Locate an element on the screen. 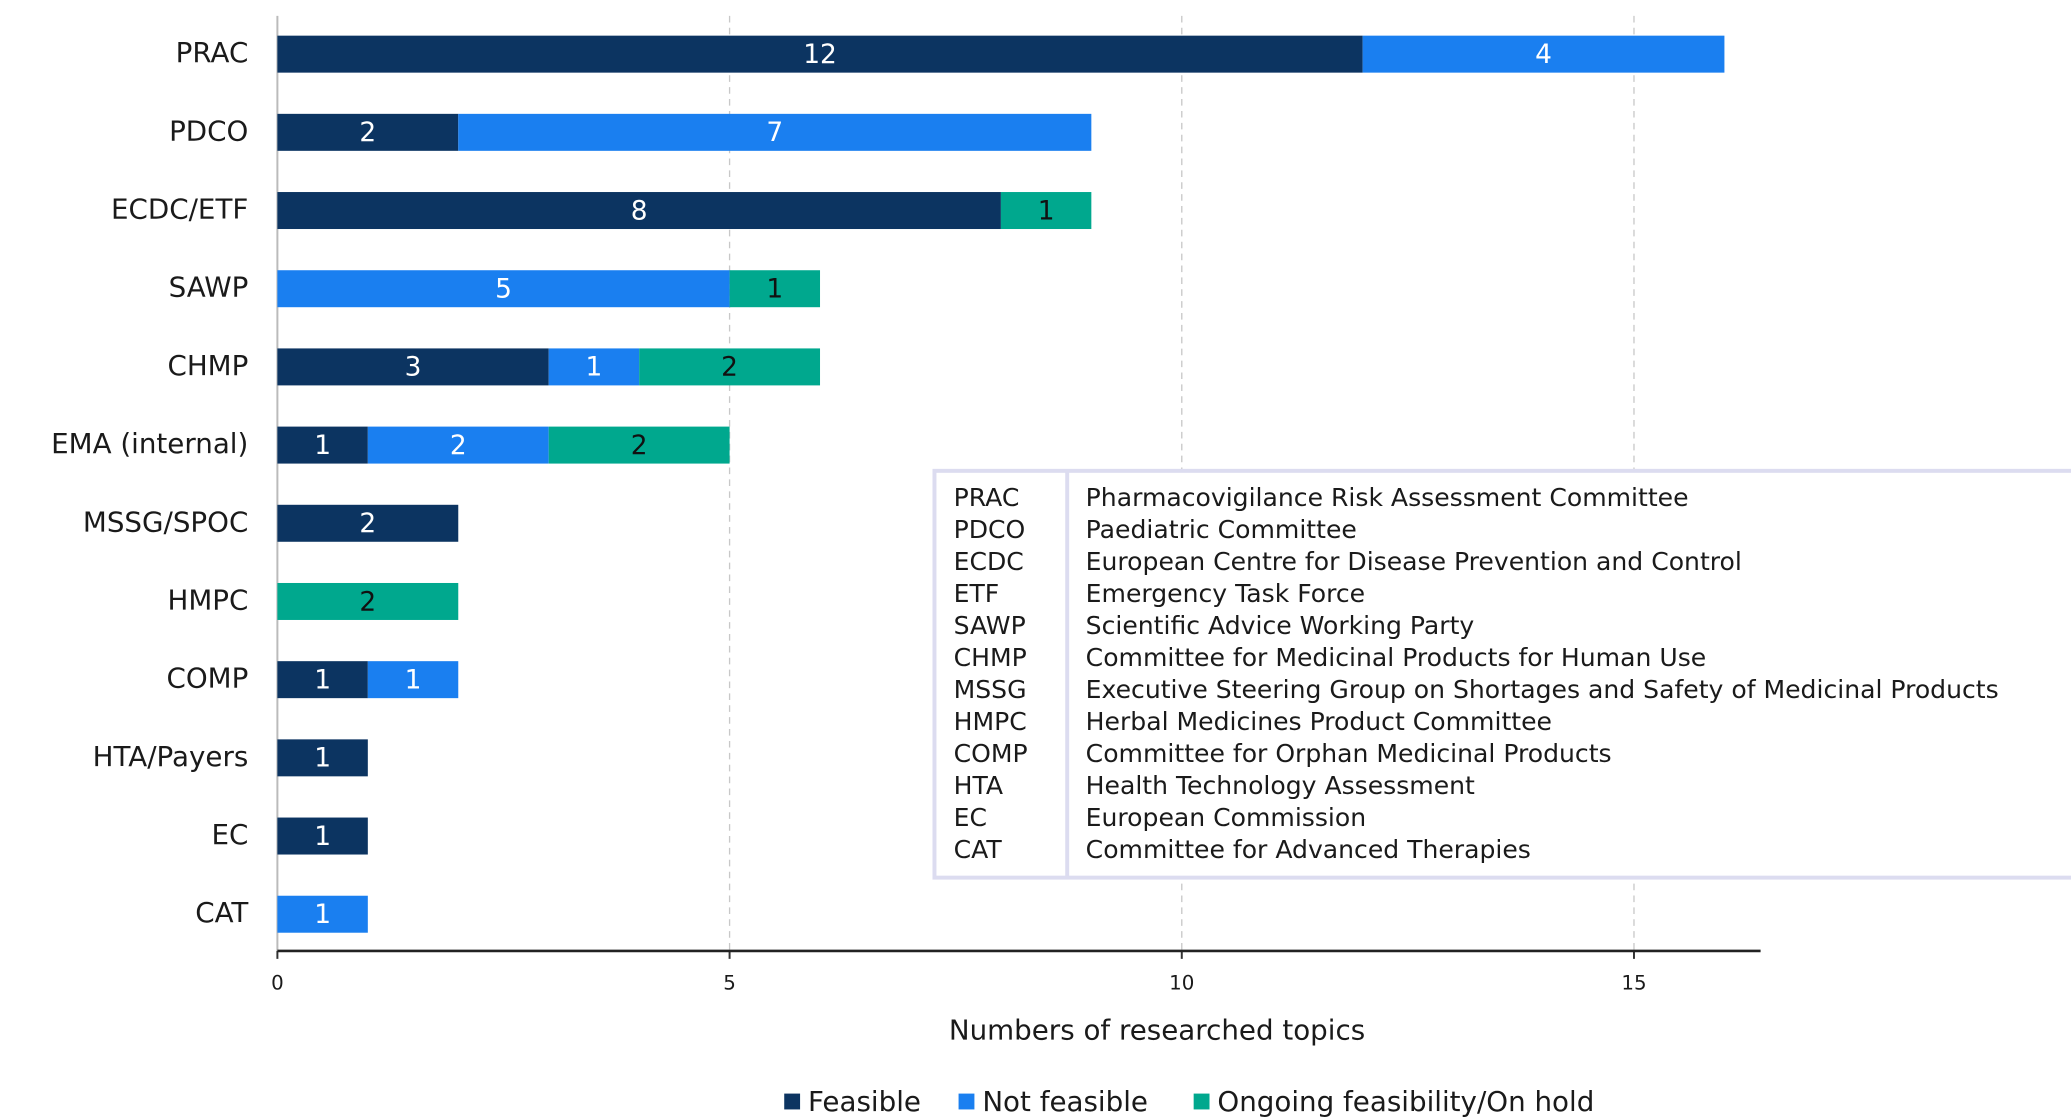  y-tick-label: PRAC is located at coordinates (212, 52).